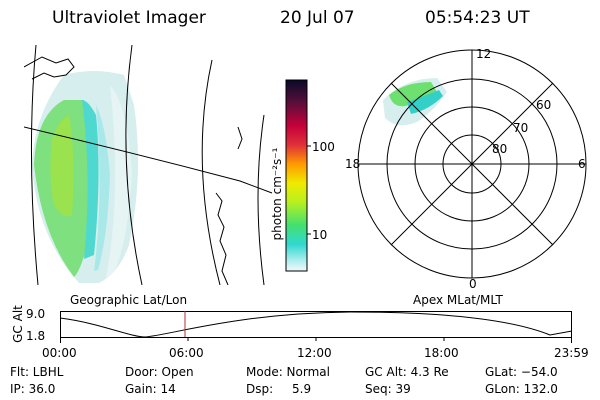 The width and height of the screenshot is (600, 400). I want to click on xtick-12: 12:00, so click(314, 353).